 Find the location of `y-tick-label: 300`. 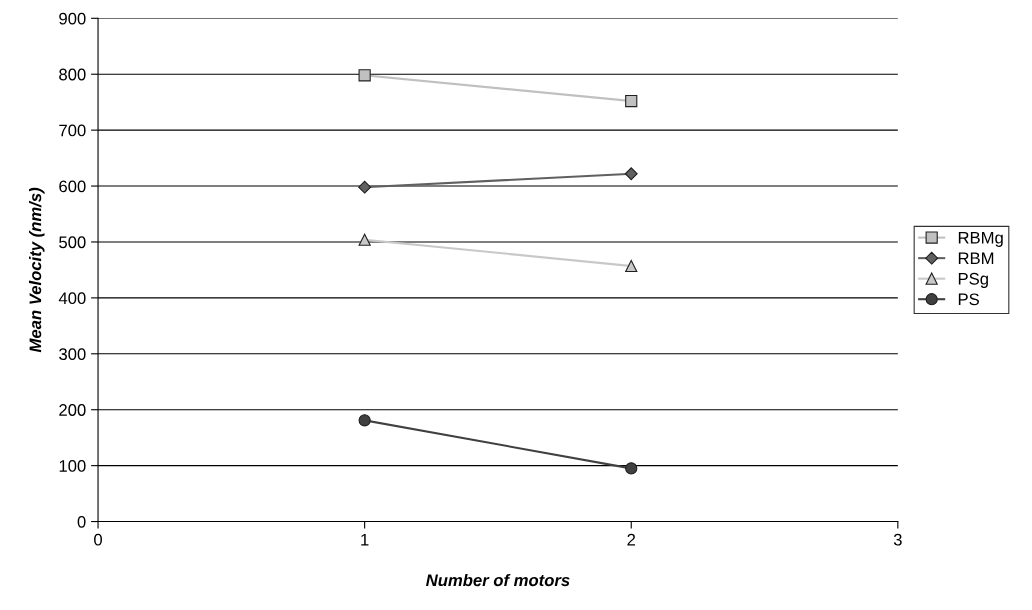

y-tick-label: 300 is located at coordinates (72, 354).